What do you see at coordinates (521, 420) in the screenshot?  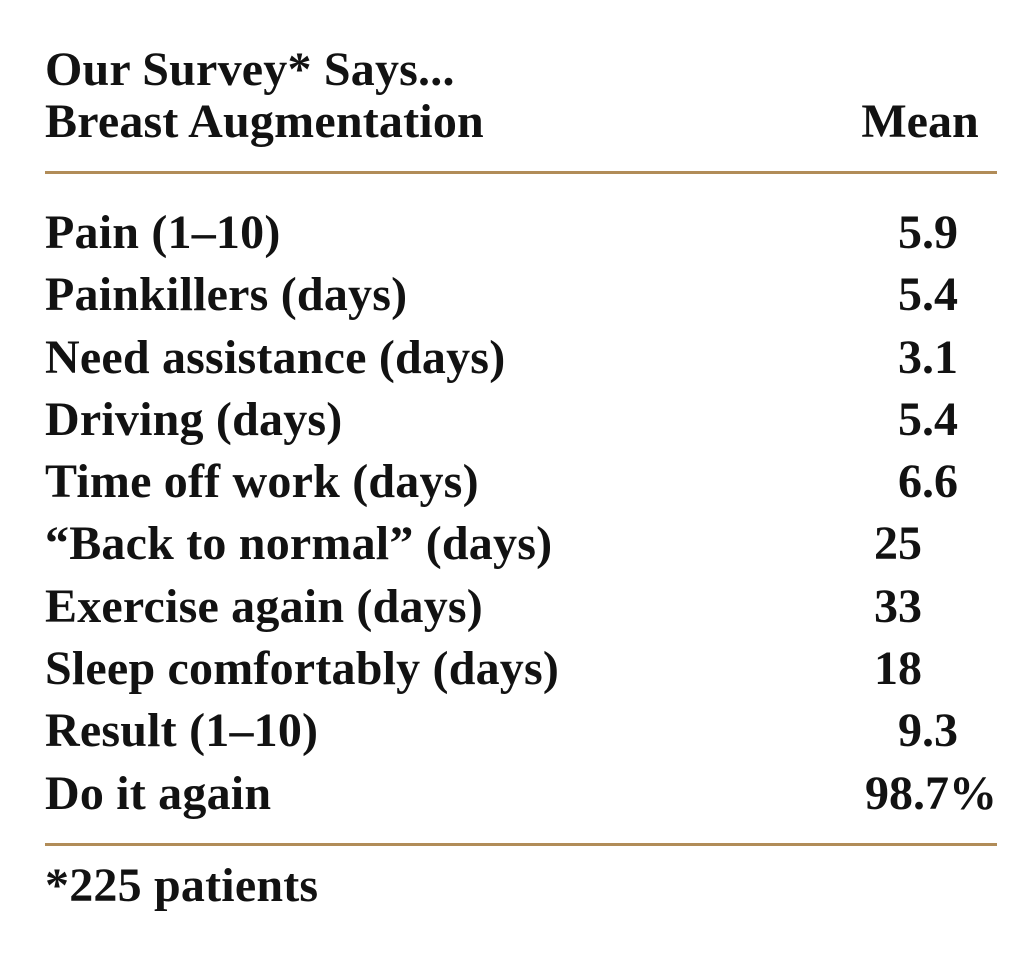 I see `table-row: Driving (days) 5.4` at bounding box center [521, 420].